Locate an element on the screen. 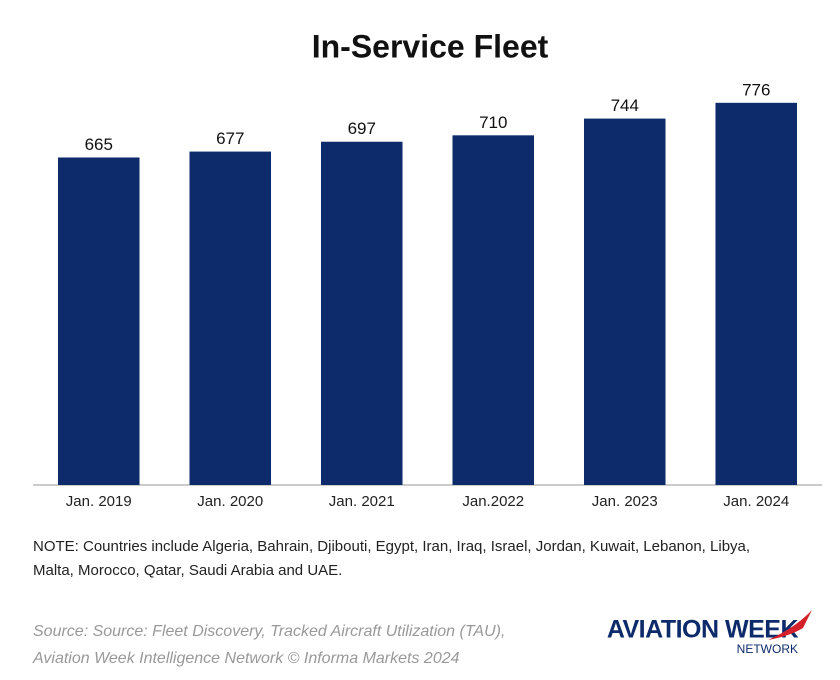  value-label: 677 is located at coordinates (230, 138).